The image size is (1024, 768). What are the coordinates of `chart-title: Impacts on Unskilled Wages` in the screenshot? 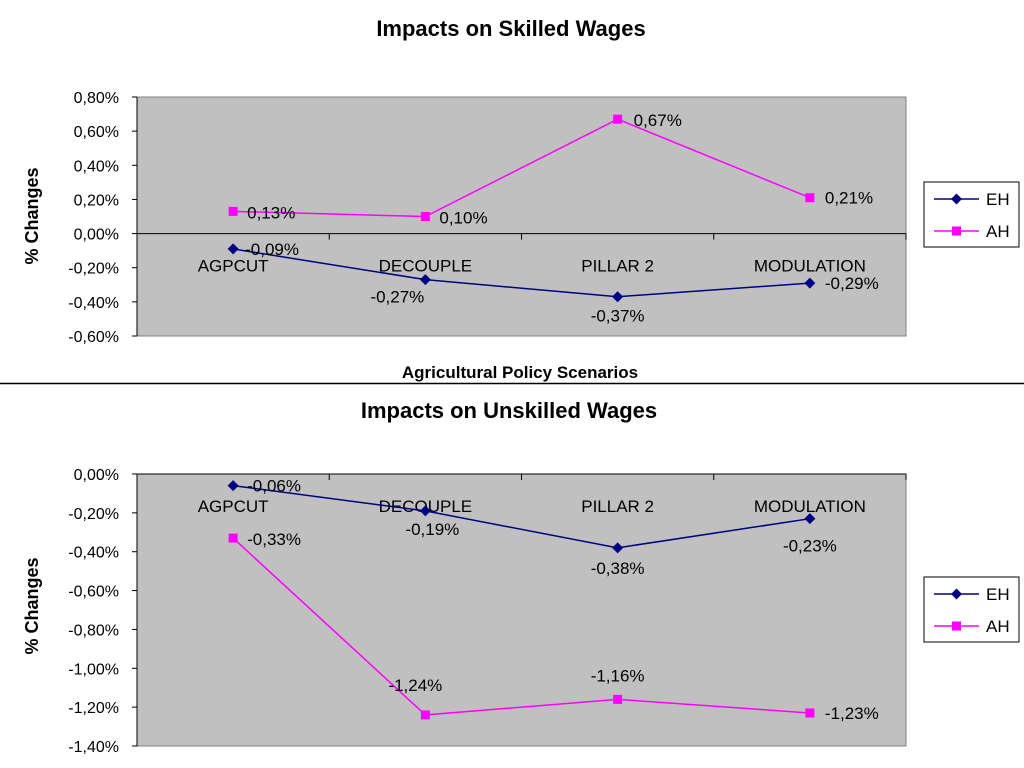 It's located at (509, 410).